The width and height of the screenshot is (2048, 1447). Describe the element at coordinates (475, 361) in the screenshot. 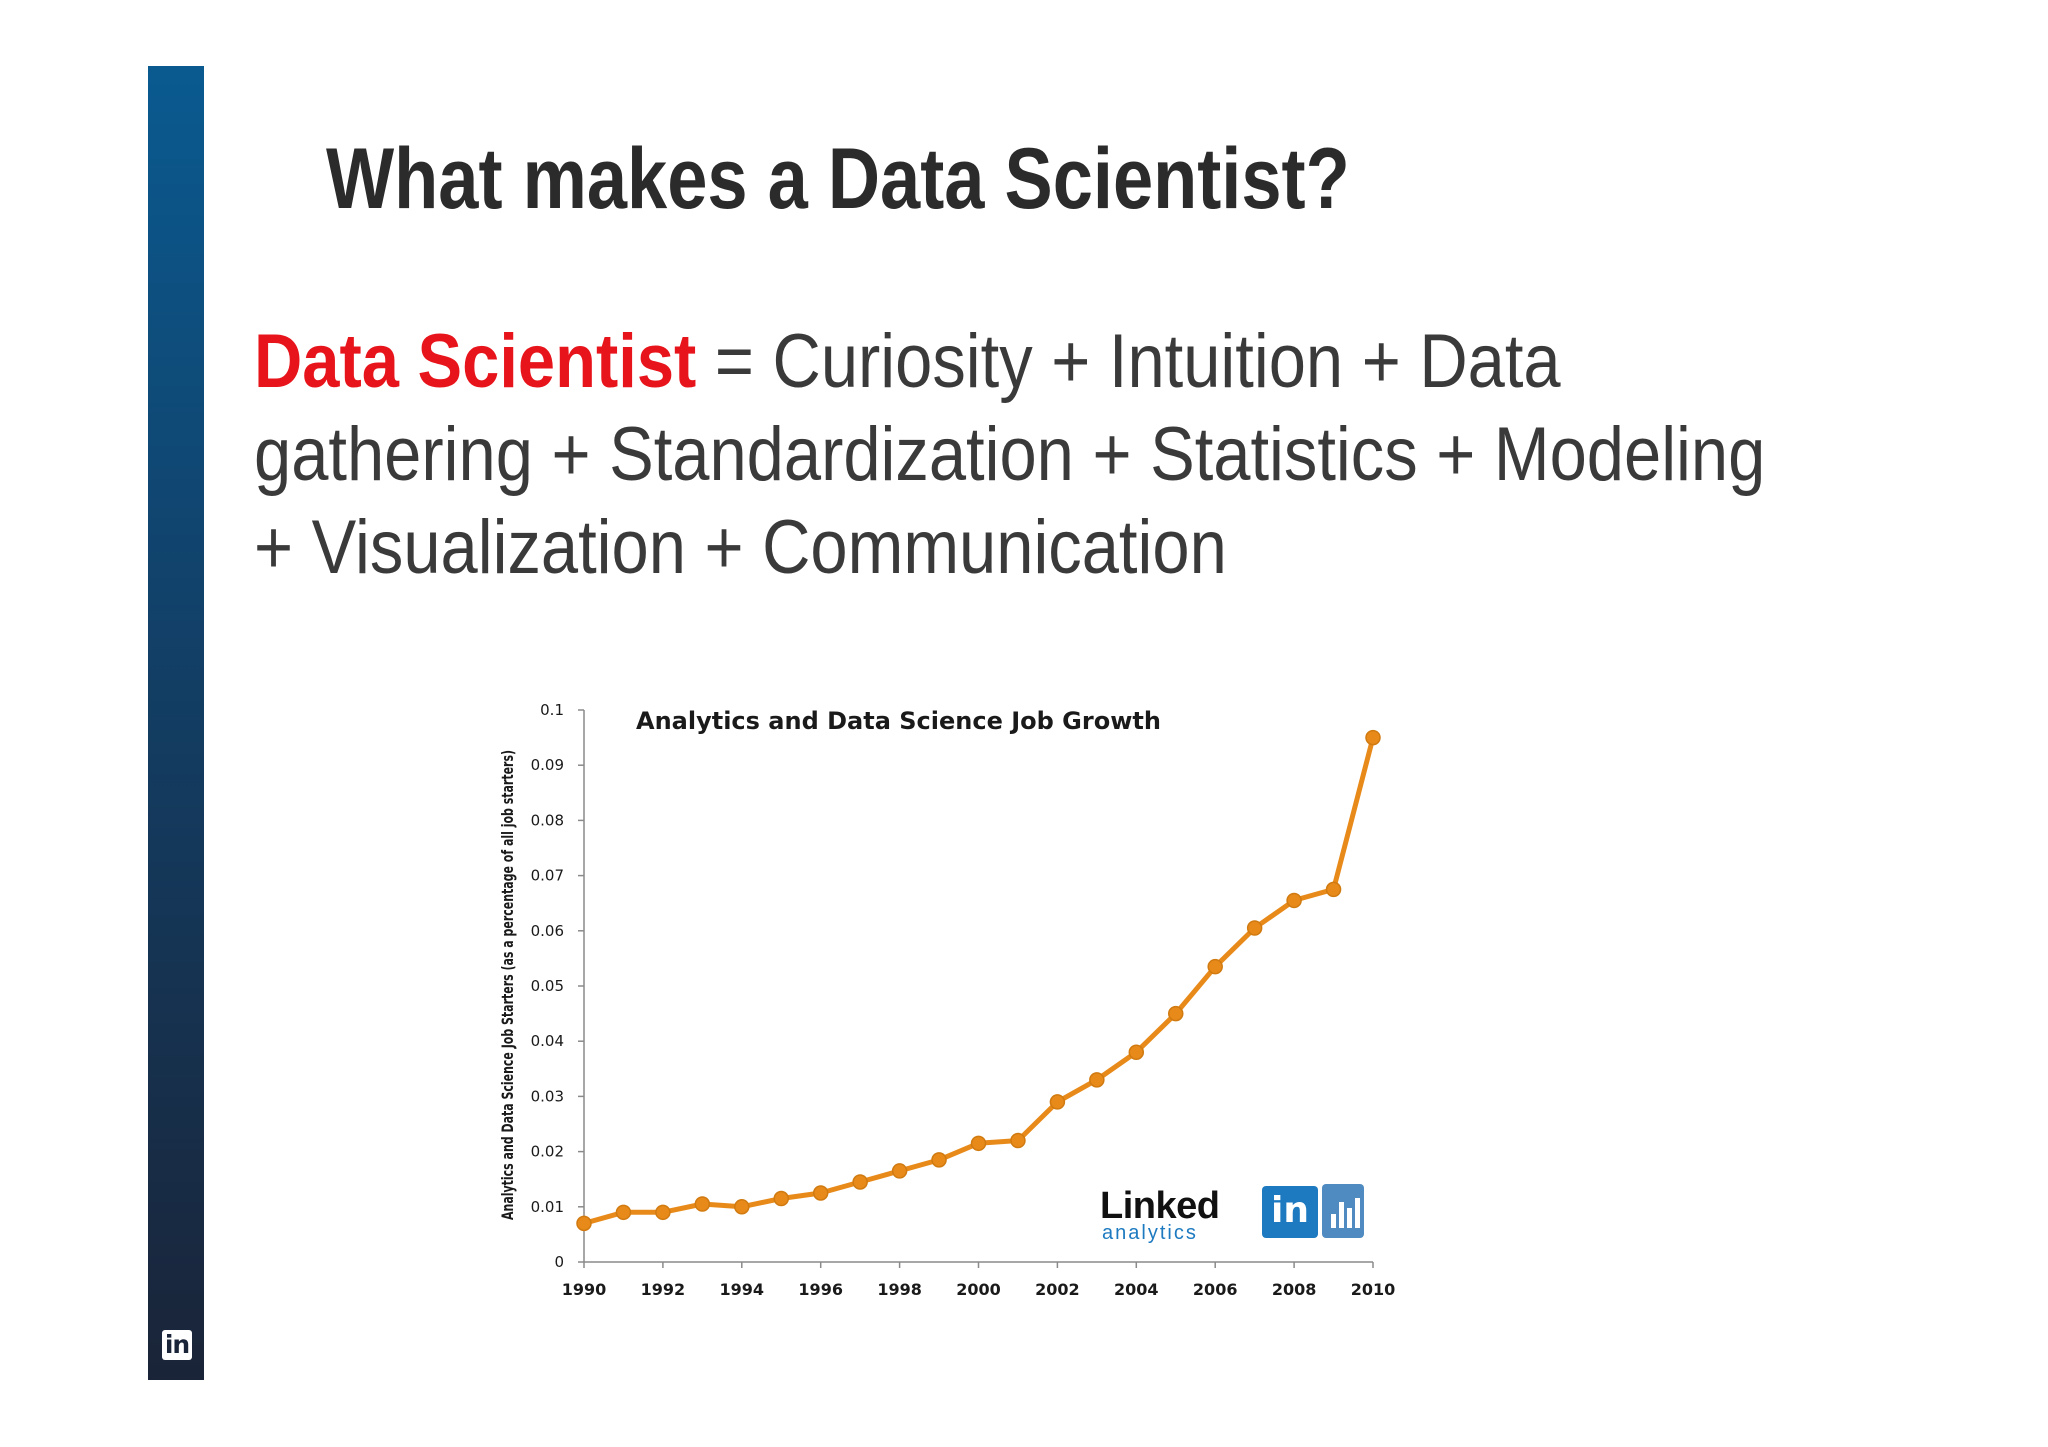

I see `definition-term: Data Scientist` at that location.